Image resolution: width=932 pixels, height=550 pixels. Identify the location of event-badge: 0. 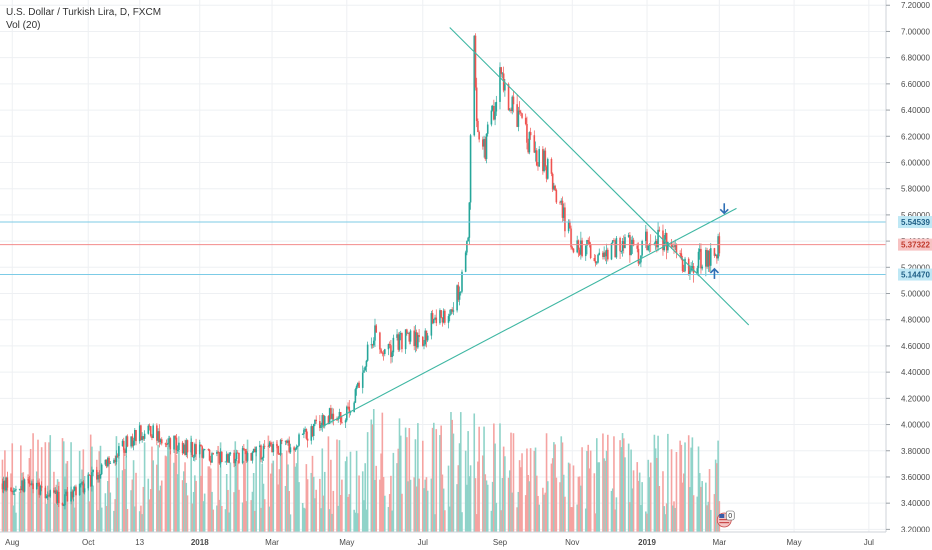
(730, 515).